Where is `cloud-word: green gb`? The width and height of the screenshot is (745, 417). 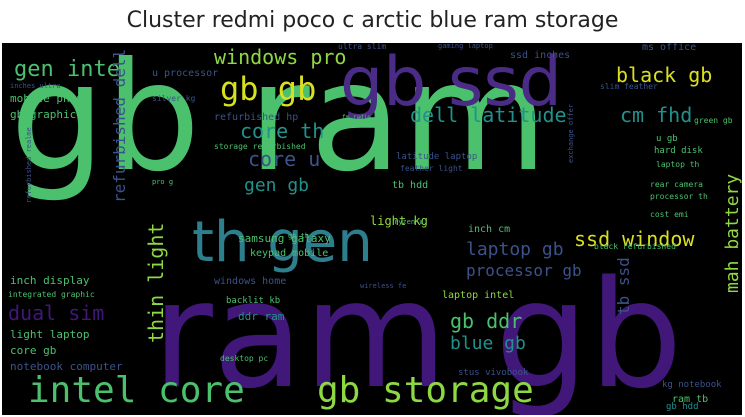 cloud-word: green gb is located at coordinates (713, 120).